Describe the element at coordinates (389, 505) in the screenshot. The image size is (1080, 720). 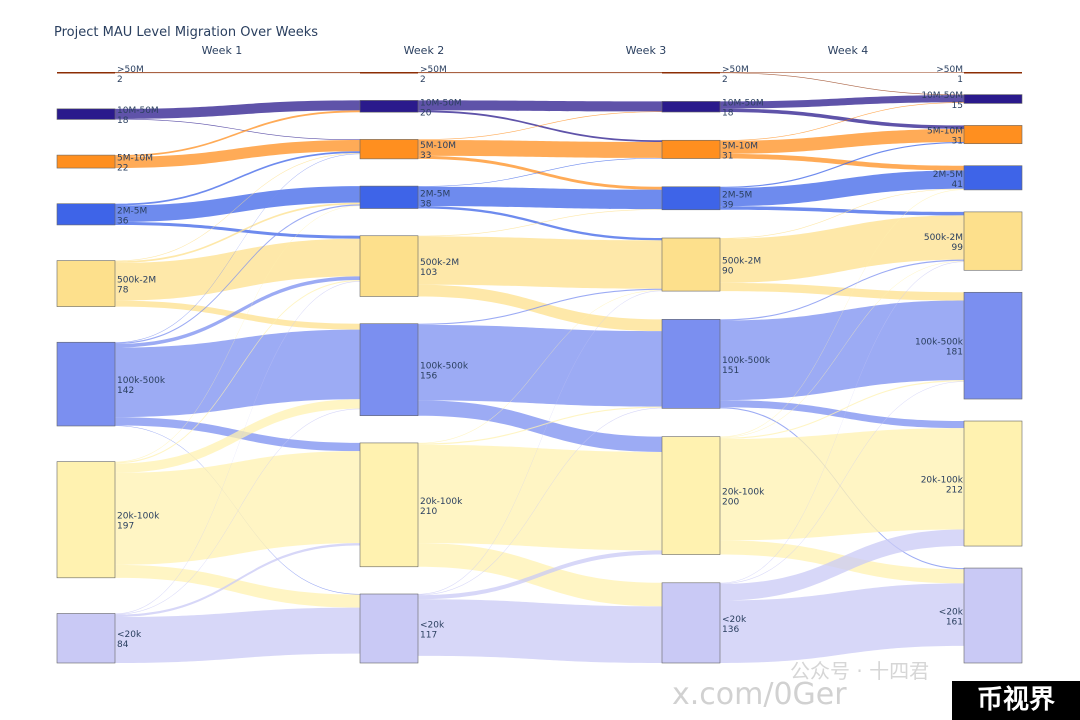
I see `node-week2-20k-100k` at that location.